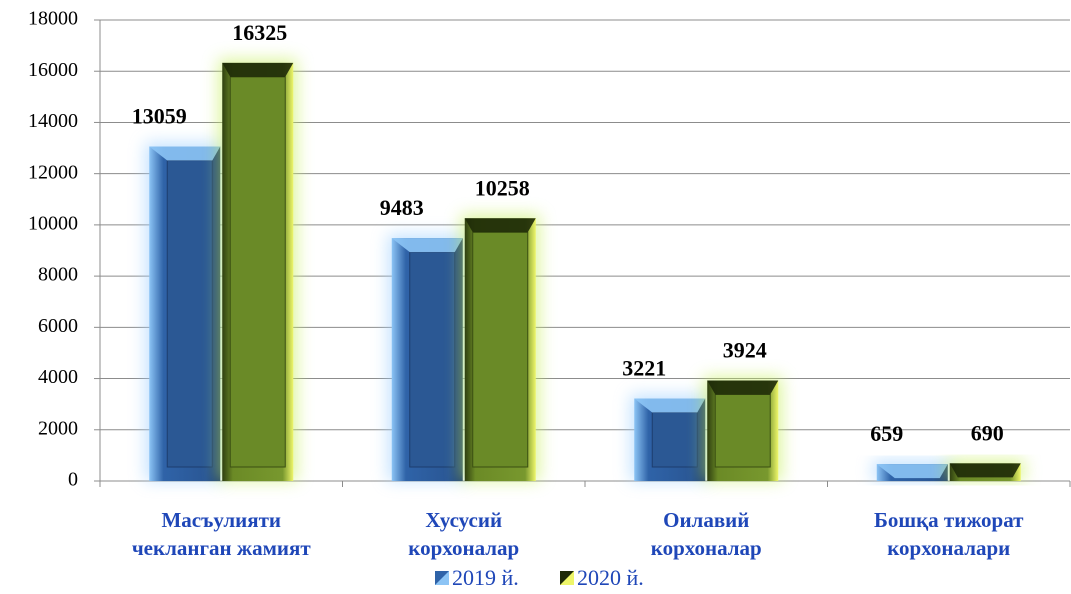 This screenshot has height=594, width=1071. I want to click on legend-item: 2019 й., so click(477, 577).